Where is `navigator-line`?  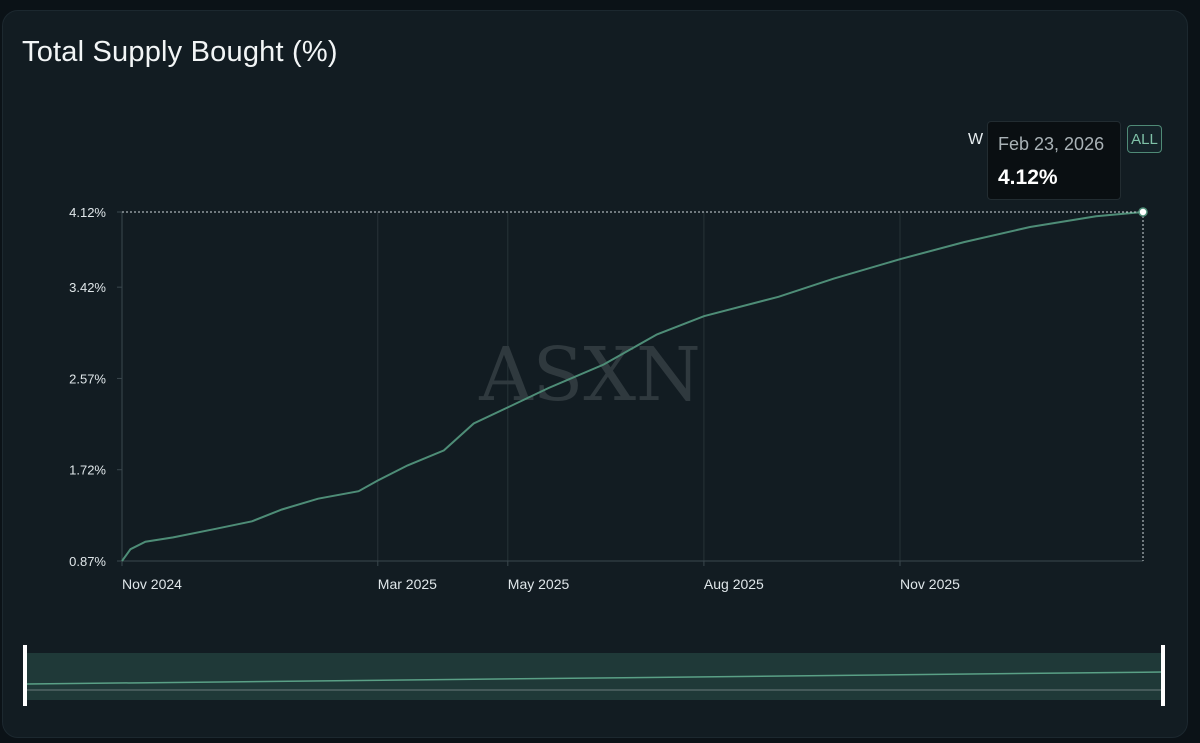 navigator-line is located at coordinates (595, 678).